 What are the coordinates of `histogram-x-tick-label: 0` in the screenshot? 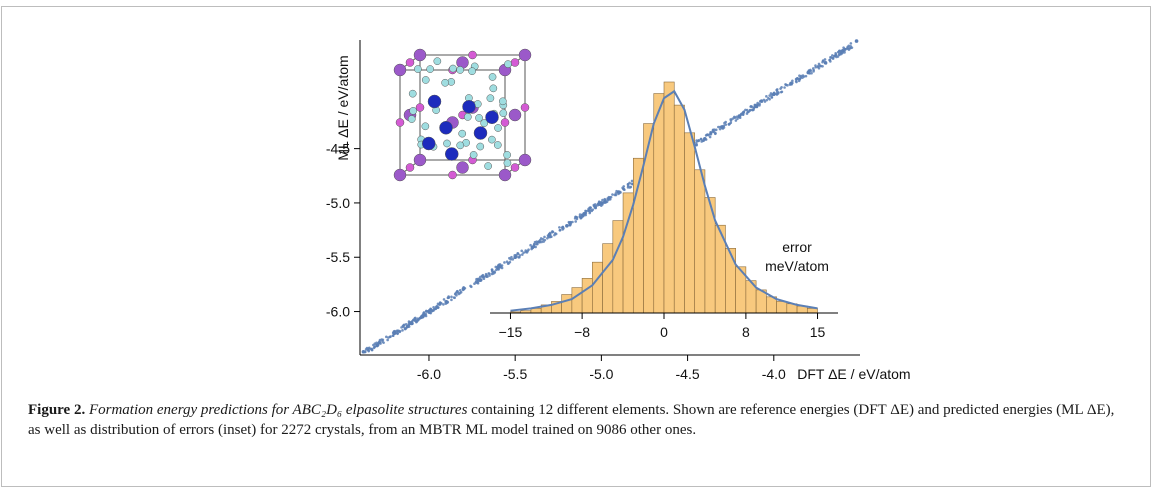 It's located at (664, 332).